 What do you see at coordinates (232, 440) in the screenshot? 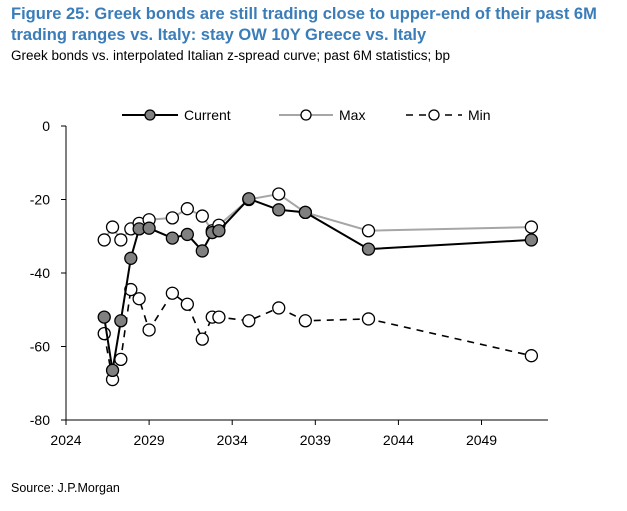
I see `x-tick-label: 2034` at bounding box center [232, 440].